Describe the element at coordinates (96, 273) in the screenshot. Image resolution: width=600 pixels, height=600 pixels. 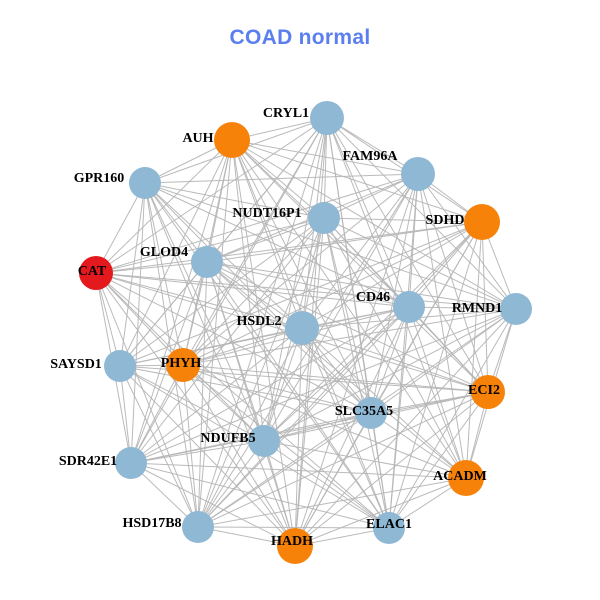
I see `graph-node-cat` at that location.